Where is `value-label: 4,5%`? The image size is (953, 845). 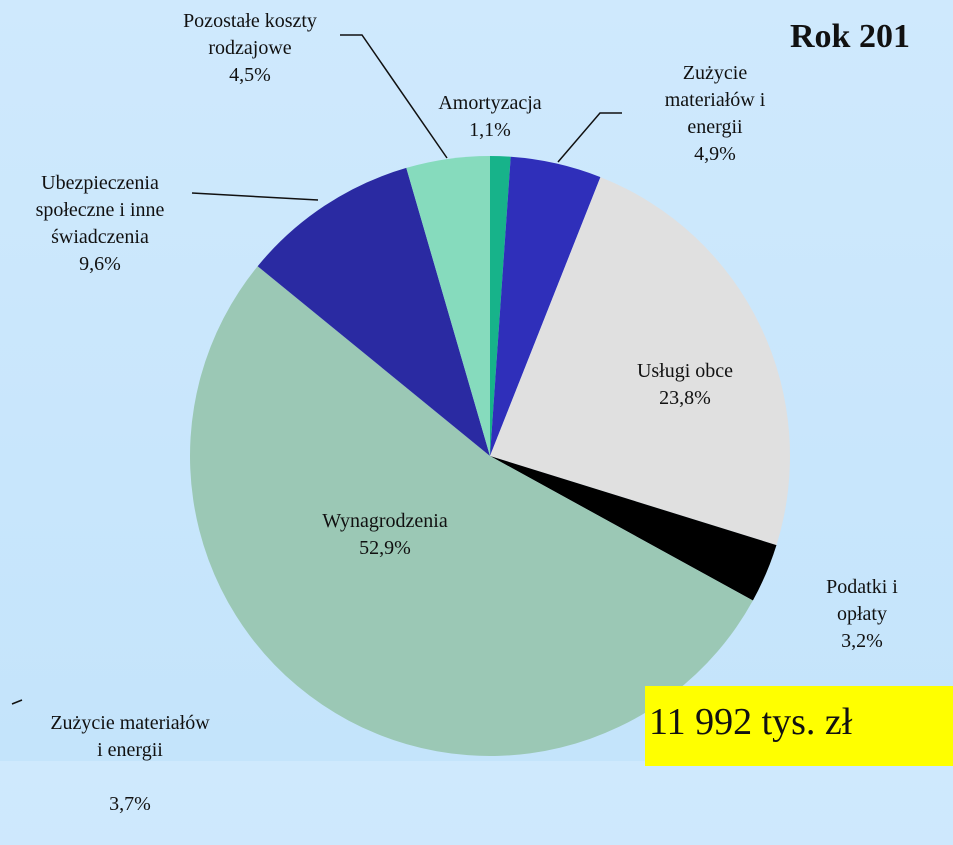 value-label: 4,5% is located at coordinates (250, 75).